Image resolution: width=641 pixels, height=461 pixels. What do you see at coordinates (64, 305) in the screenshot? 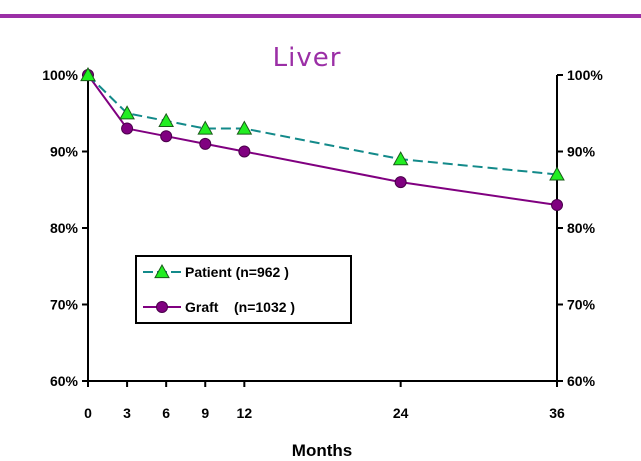
I see `y-tick-label-left: 70%` at bounding box center [64, 305].